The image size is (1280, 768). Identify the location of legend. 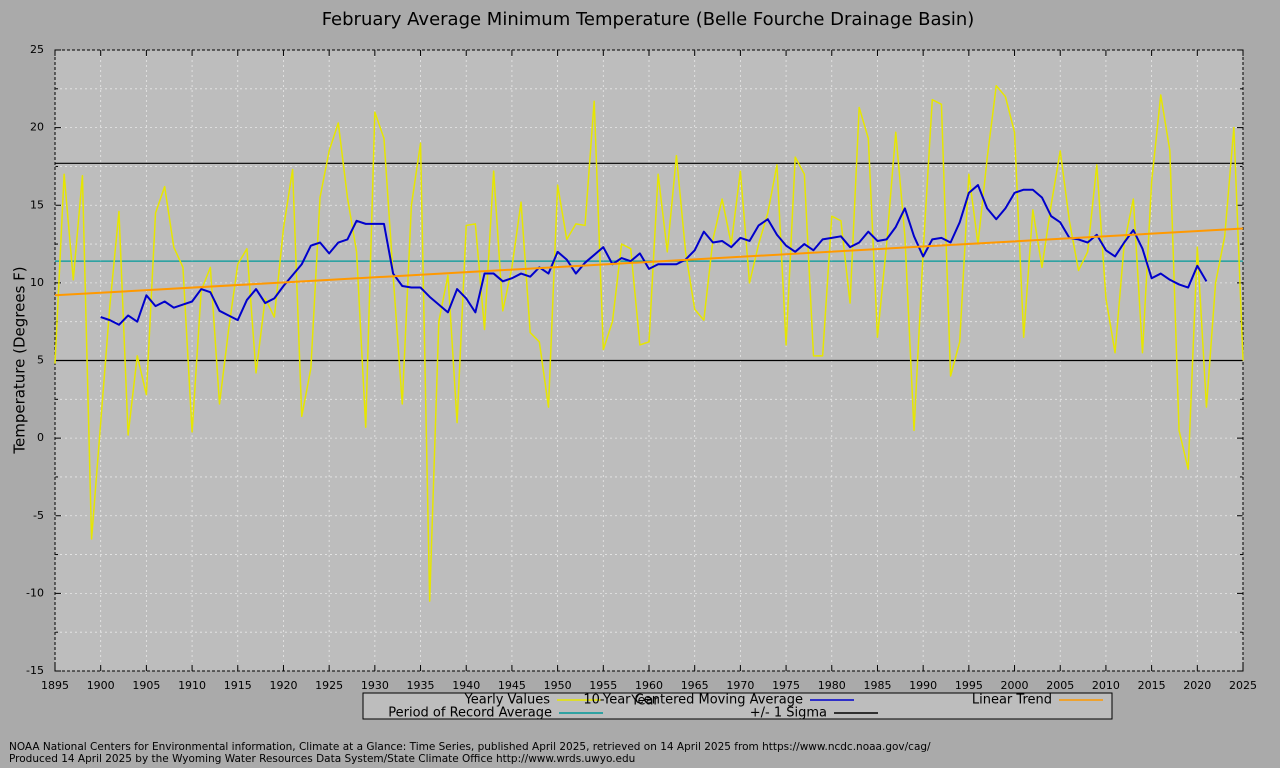
(737, 706).